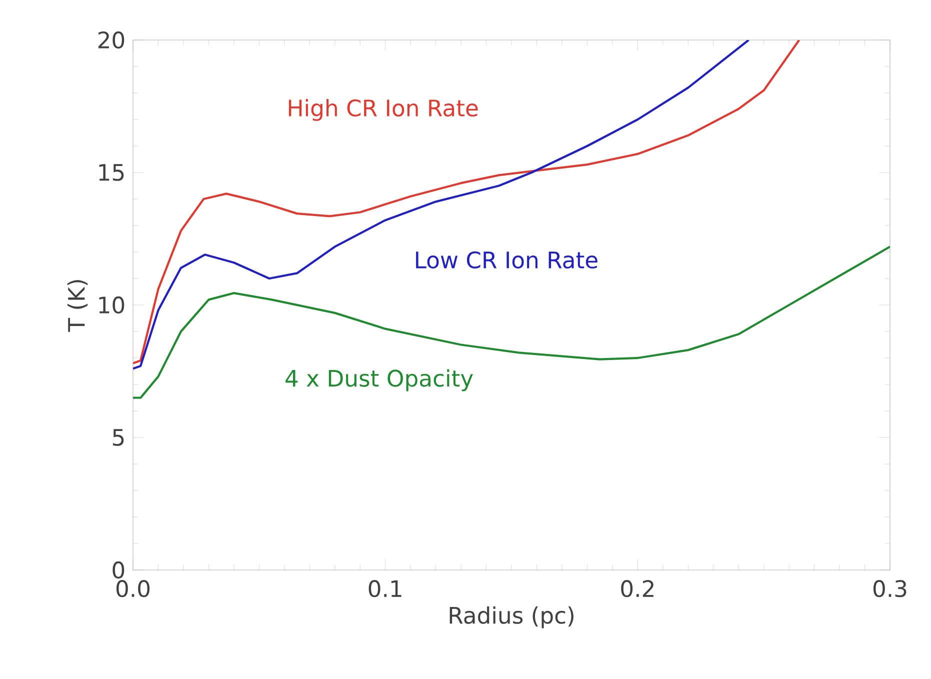 The height and width of the screenshot is (679, 931). Describe the element at coordinates (111, 172) in the screenshot. I see `y-tick-label: 15` at that location.